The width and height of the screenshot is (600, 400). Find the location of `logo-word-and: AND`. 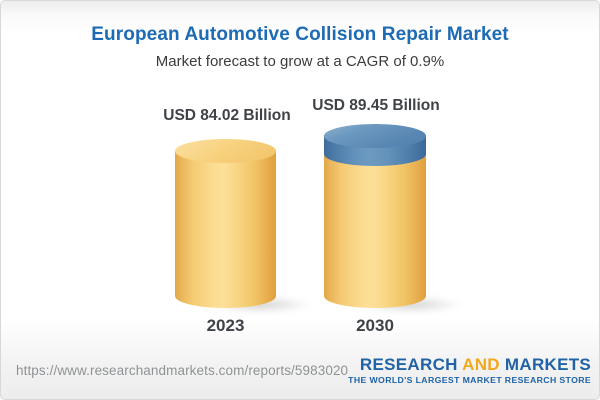

logo-word-and: AND is located at coordinates (481, 364).